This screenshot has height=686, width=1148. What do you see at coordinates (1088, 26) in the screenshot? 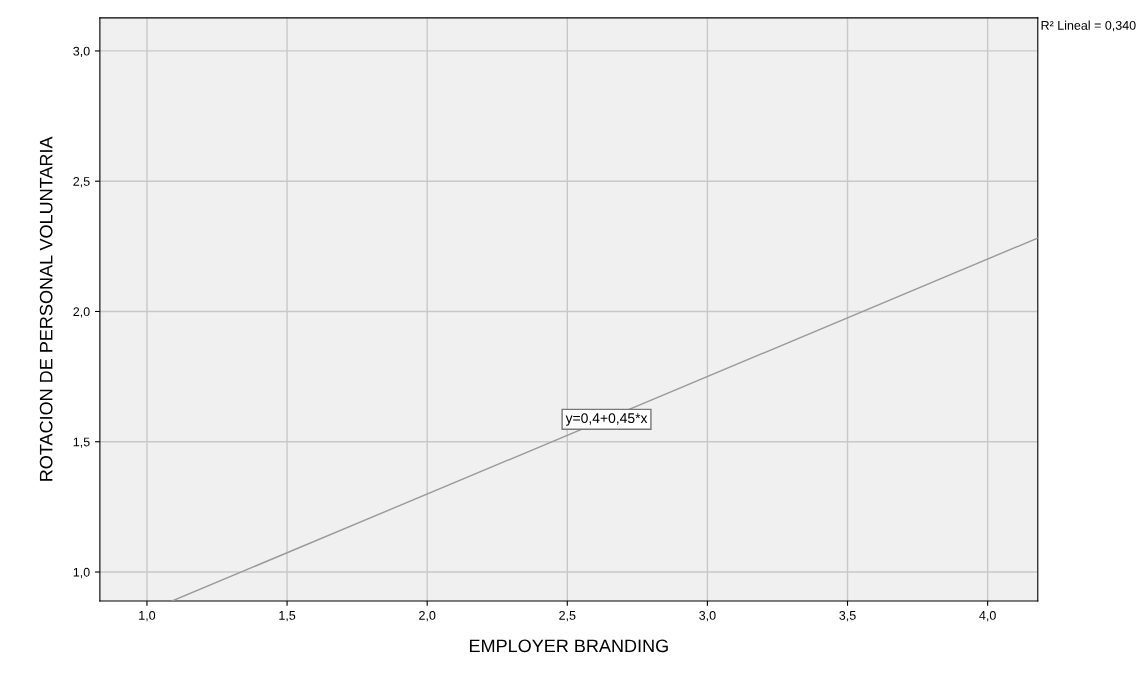
I see `text: R² Lineal = 0,340` at bounding box center [1088, 26].